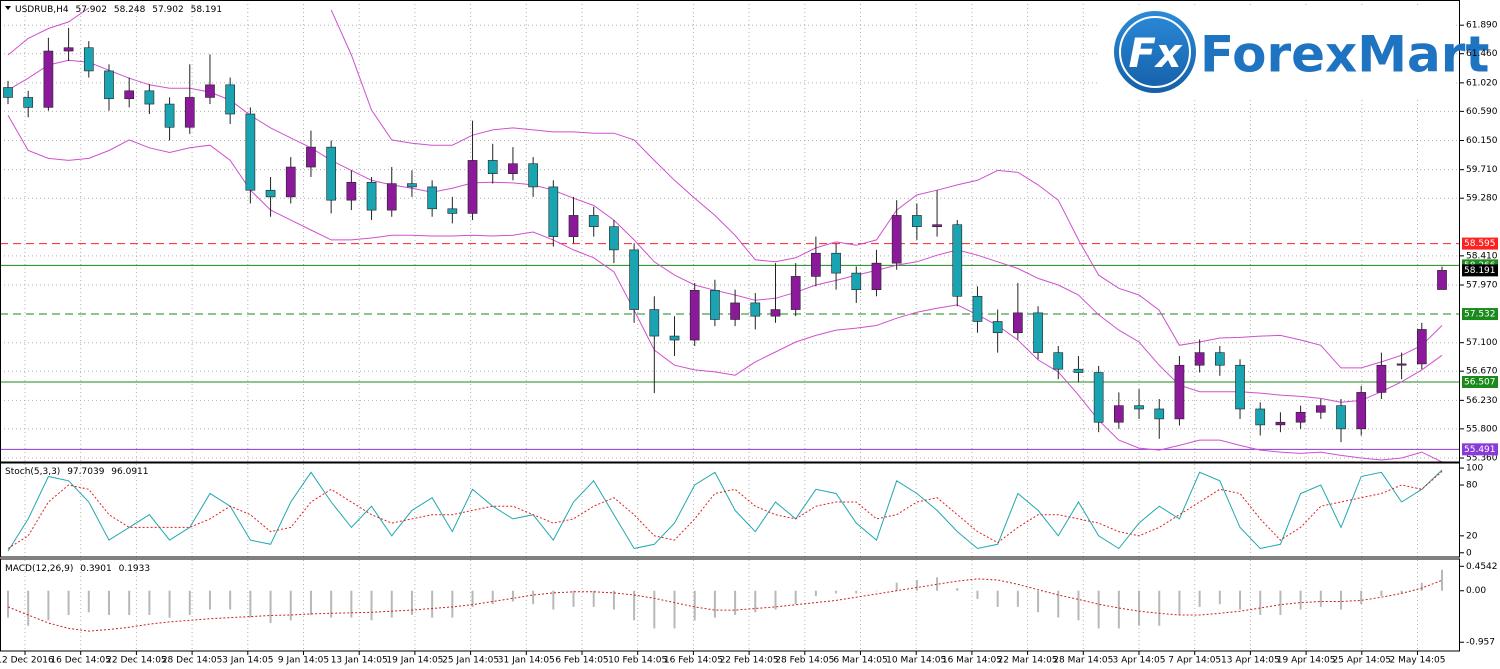 The width and height of the screenshot is (1500, 669). Describe the element at coordinates (414, 661) in the screenshot. I see `x-tick-label: 19 Jan 14:05` at that location.